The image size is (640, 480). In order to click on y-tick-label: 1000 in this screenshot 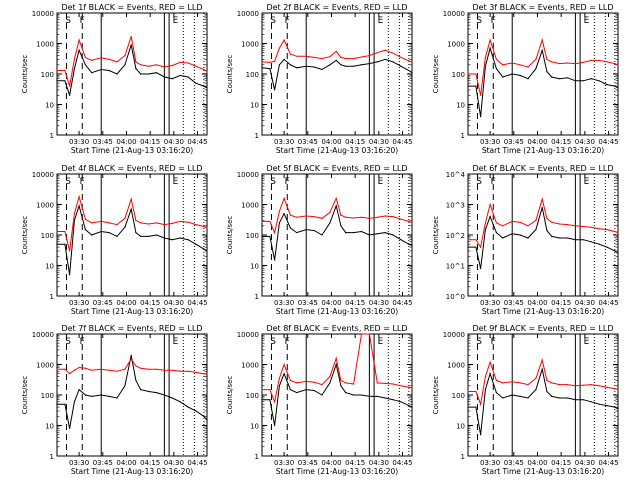, I will do `click(45, 45)`.